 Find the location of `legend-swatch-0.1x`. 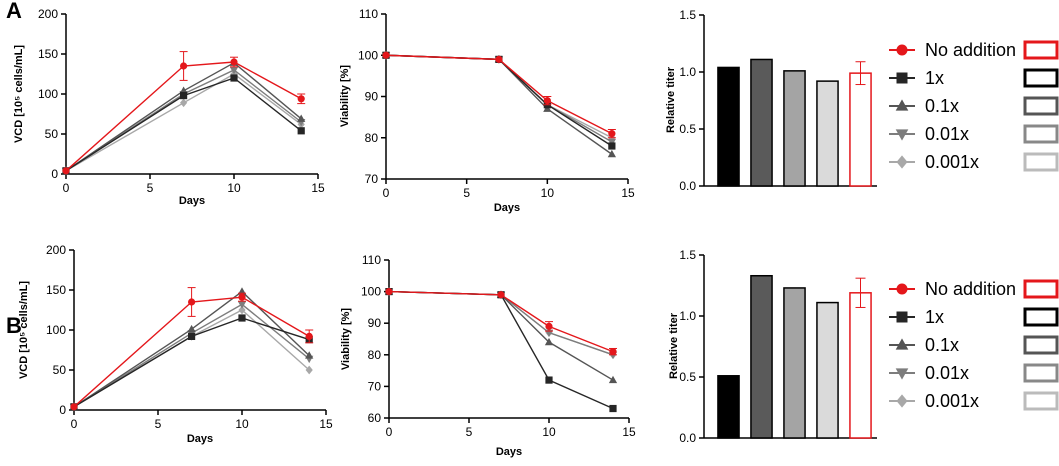

legend-swatch-0.1x is located at coordinates (1041, 345).